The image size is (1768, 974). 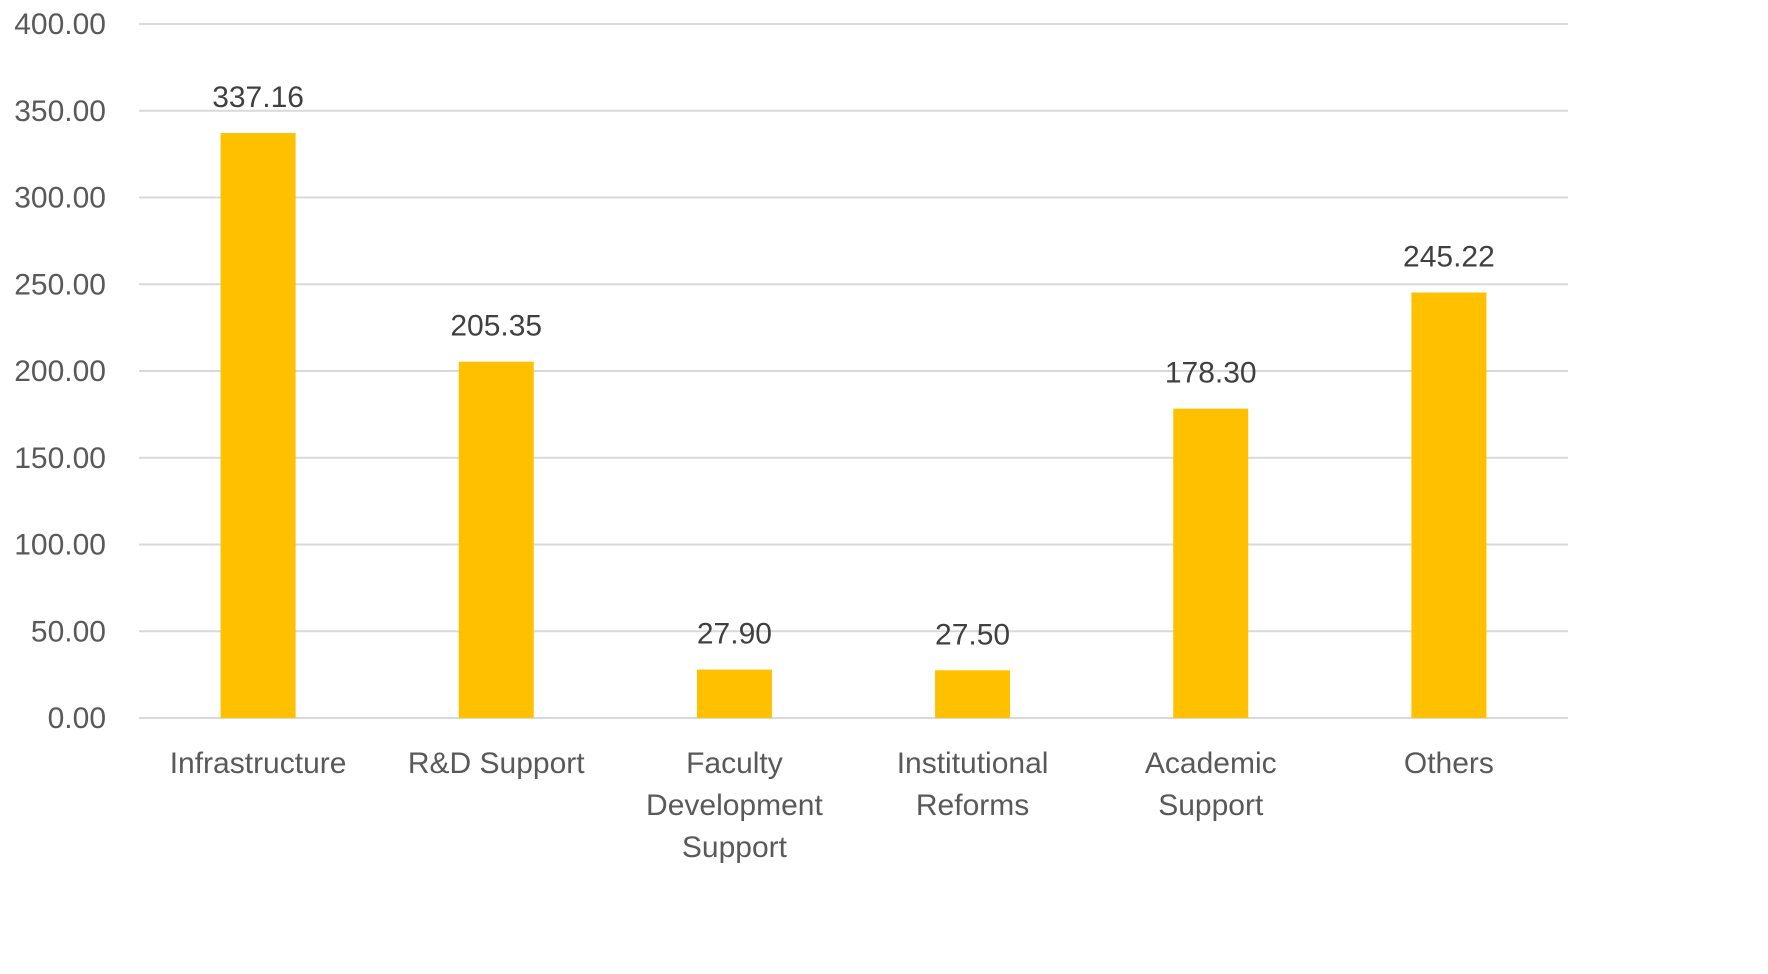 What do you see at coordinates (973, 763) in the screenshot?
I see `category-label-line: Institutional` at bounding box center [973, 763].